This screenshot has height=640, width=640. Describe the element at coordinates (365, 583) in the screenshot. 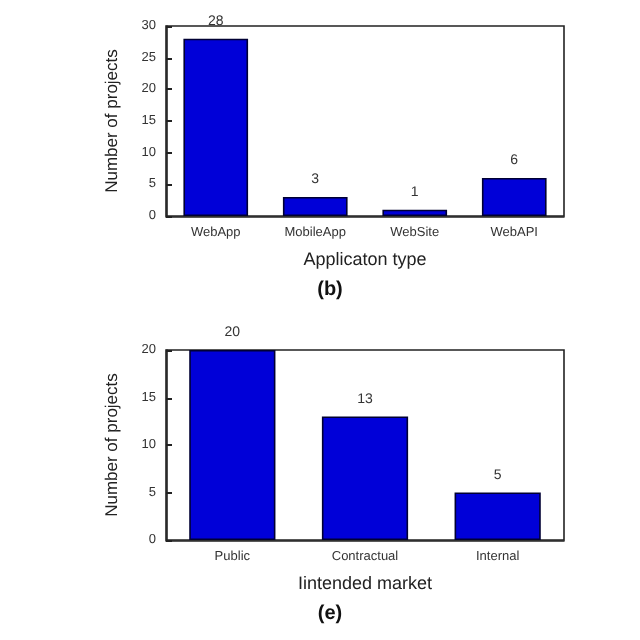

I see `x-axis-title: Iintended market` at that location.